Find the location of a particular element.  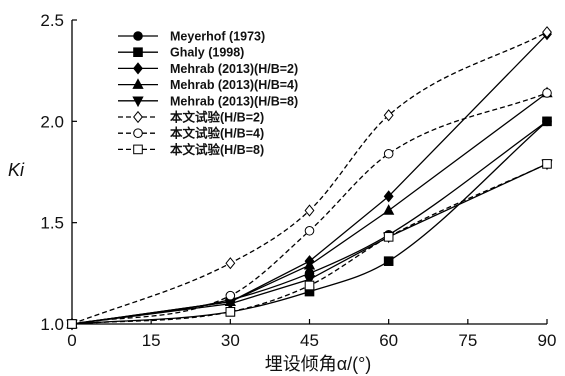

x-tick-label: 30 is located at coordinates (230, 340).